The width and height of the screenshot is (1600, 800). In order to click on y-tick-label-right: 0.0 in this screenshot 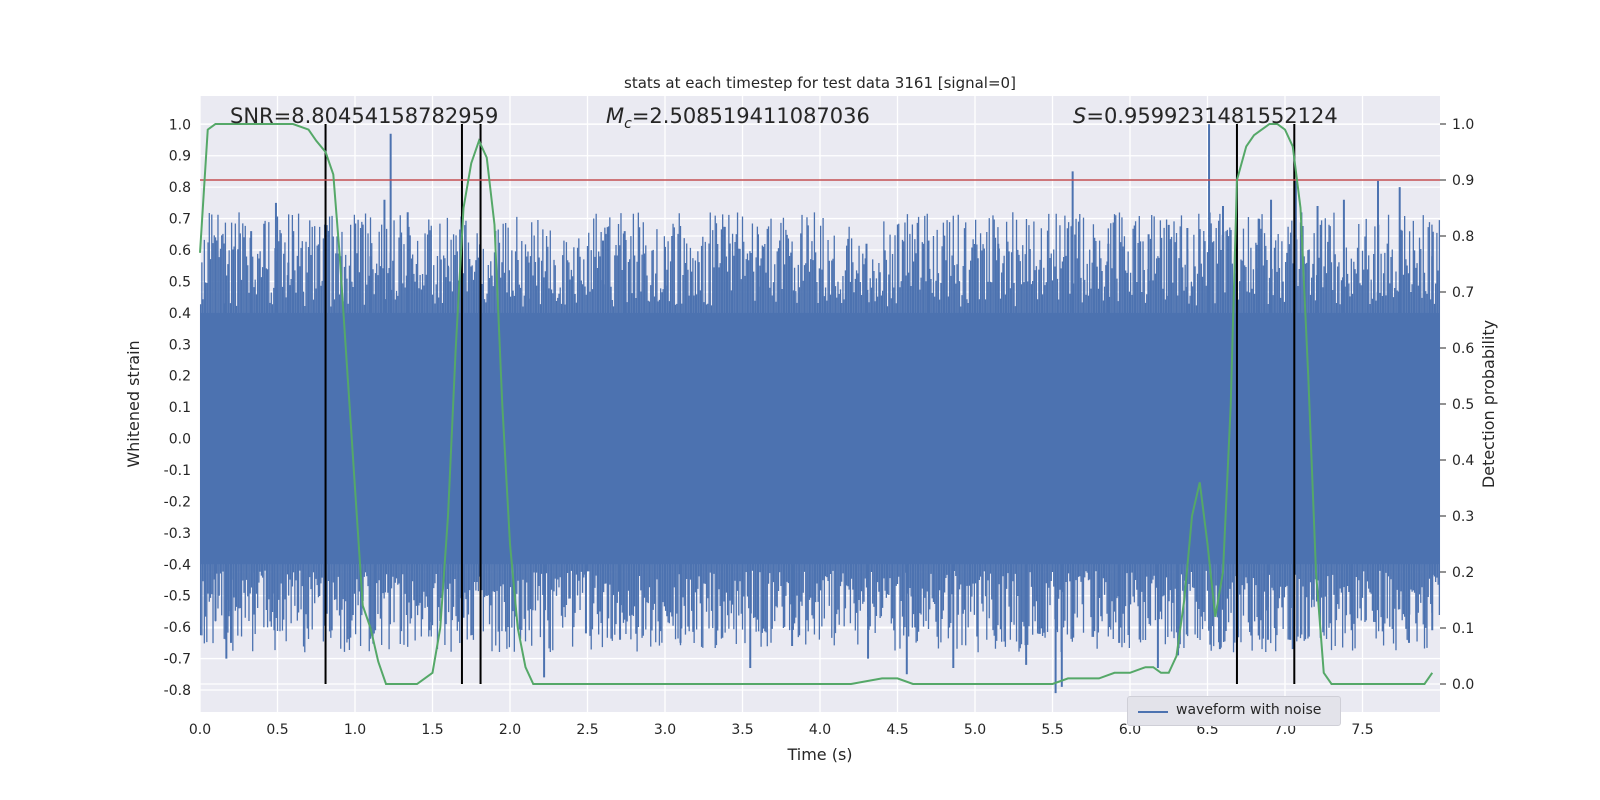, I will do `click(1463, 685)`.